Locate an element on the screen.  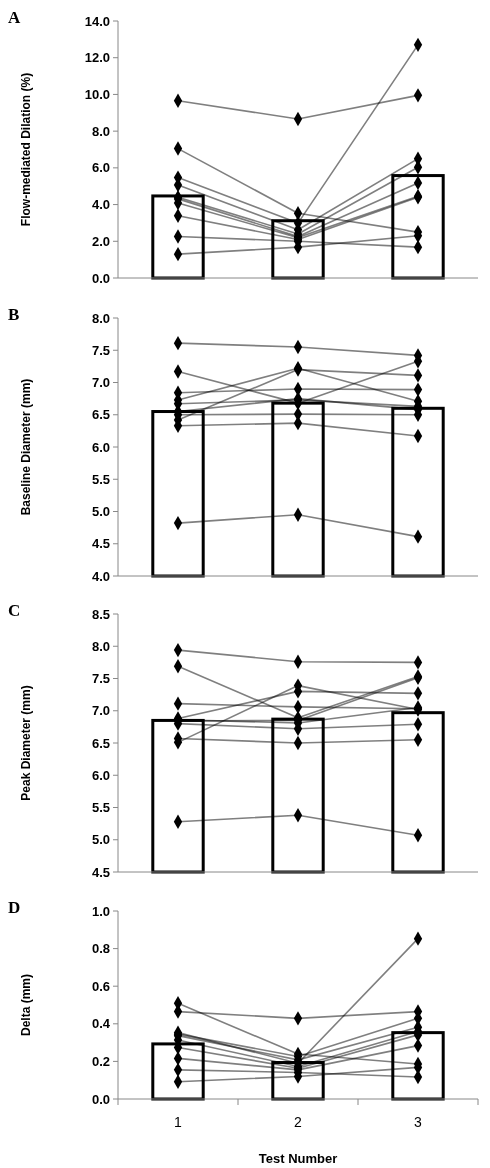
y-tick-label: 2.0 is located at coordinates (100, 241).